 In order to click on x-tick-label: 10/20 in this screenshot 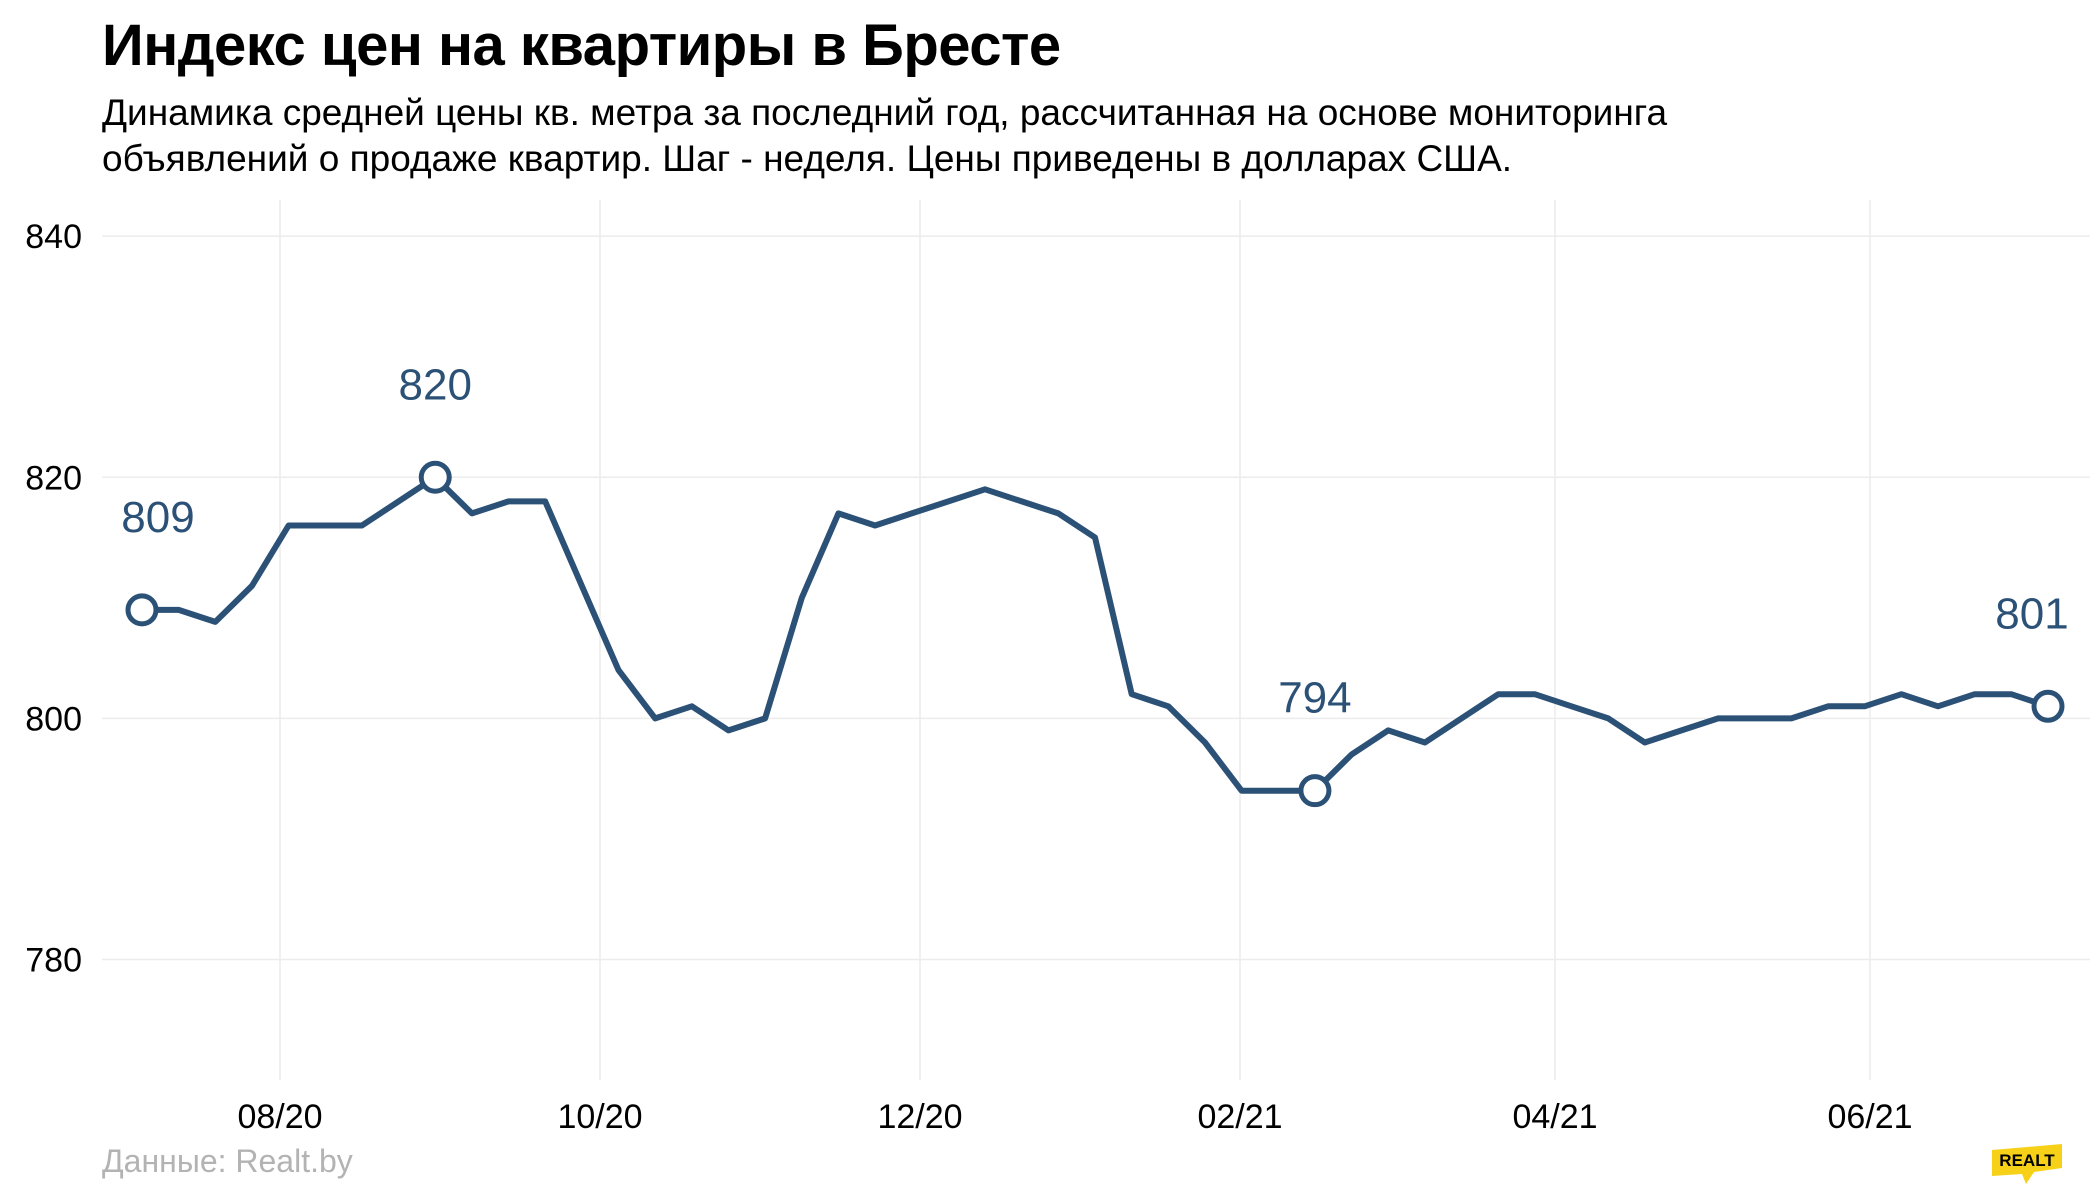, I will do `click(599, 1117)`.